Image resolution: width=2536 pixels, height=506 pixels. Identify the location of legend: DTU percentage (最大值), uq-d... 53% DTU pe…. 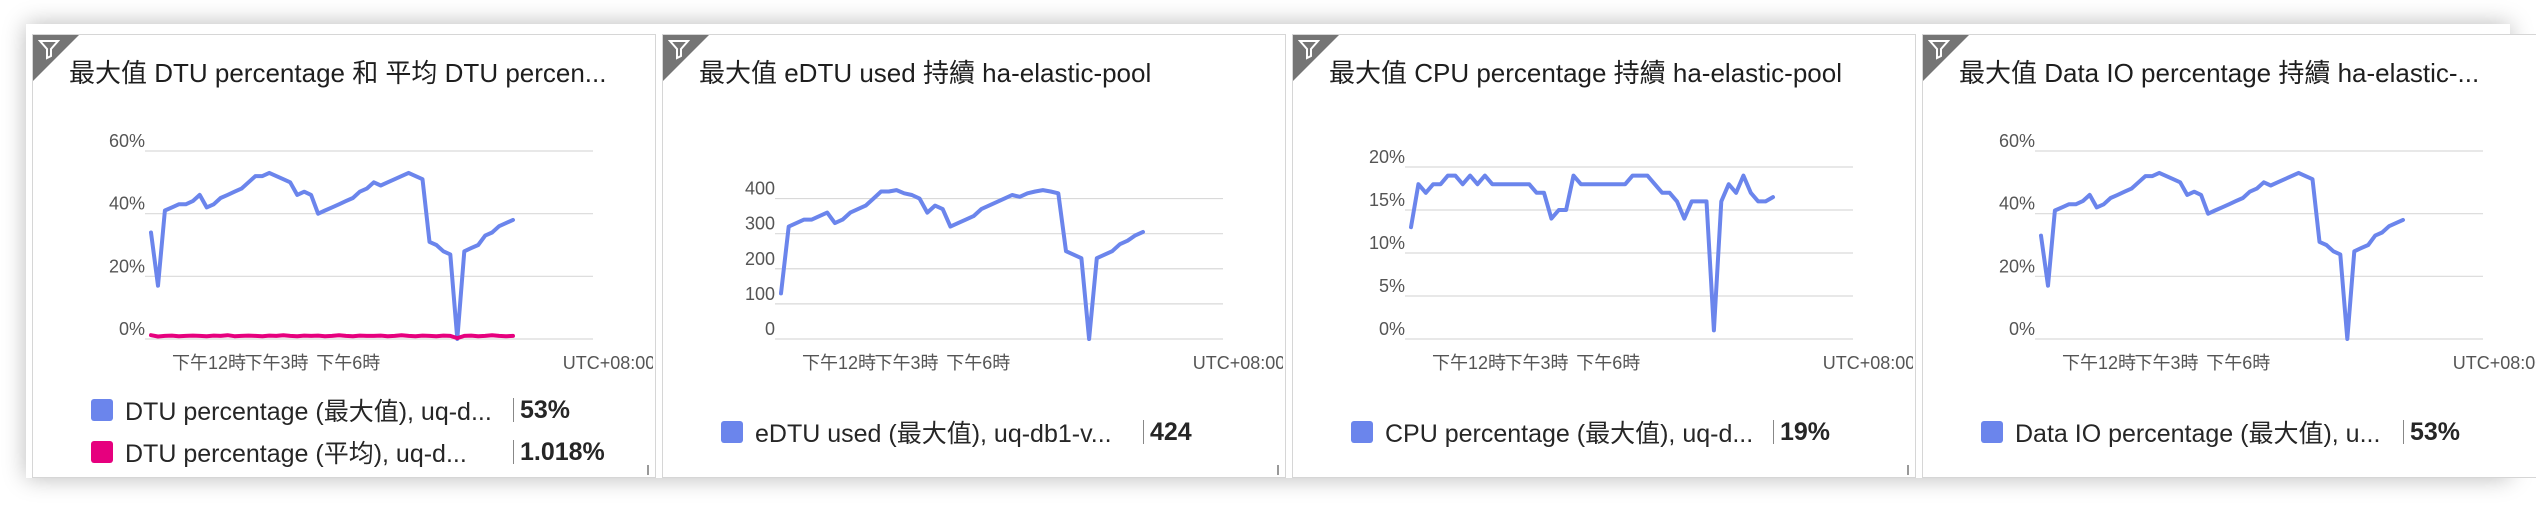
(361, 431).